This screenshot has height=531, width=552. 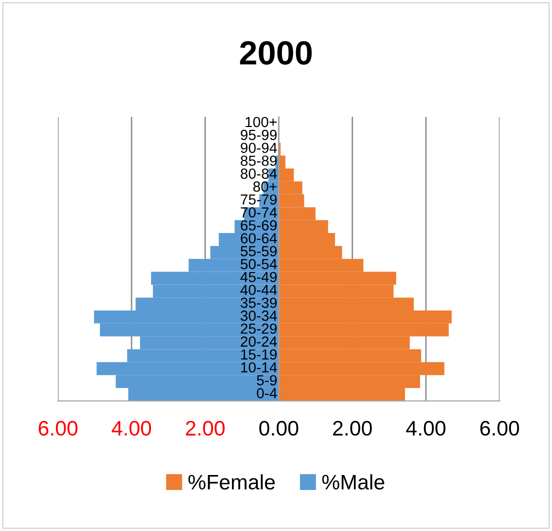 I want to click on y-tick-label: 55-59, so click(x=258, y=251).